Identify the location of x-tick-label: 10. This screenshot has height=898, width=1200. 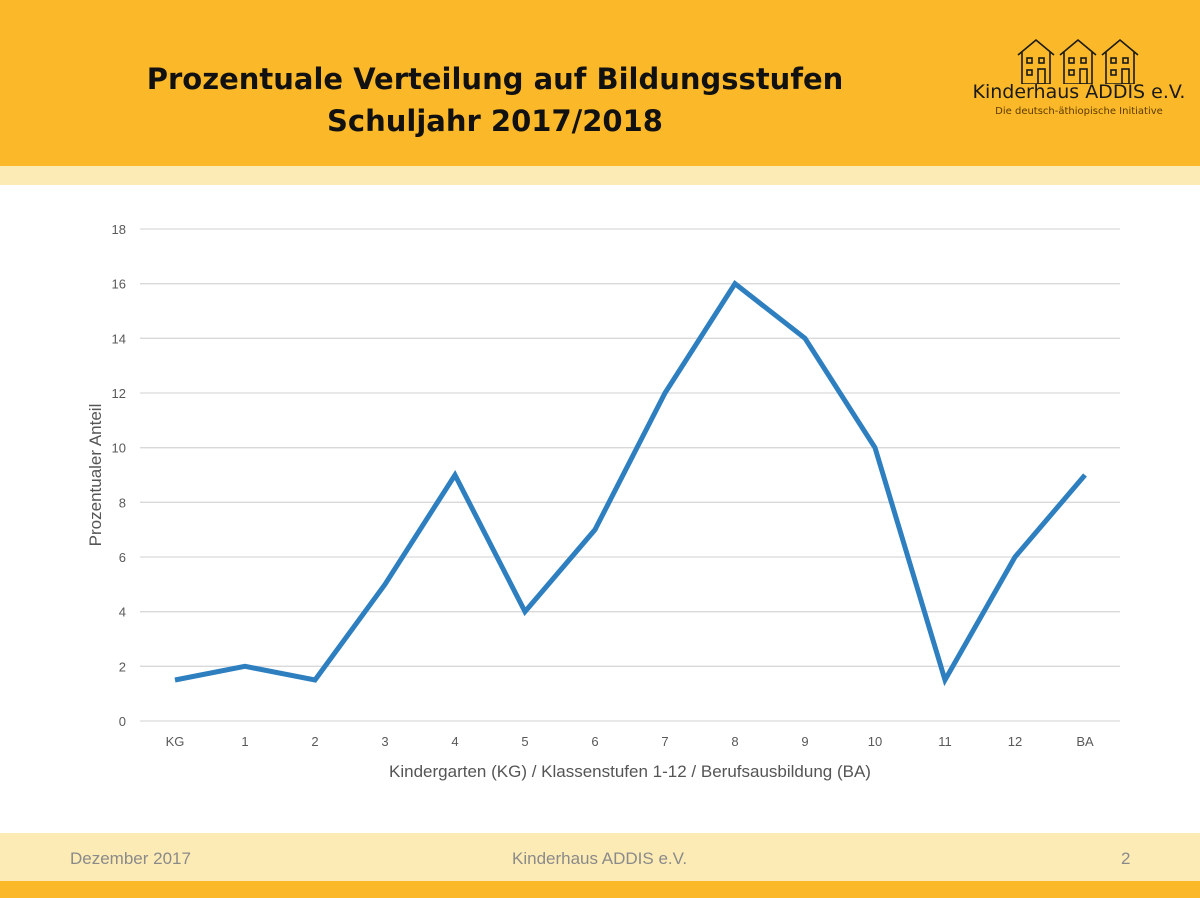
(875, 741).